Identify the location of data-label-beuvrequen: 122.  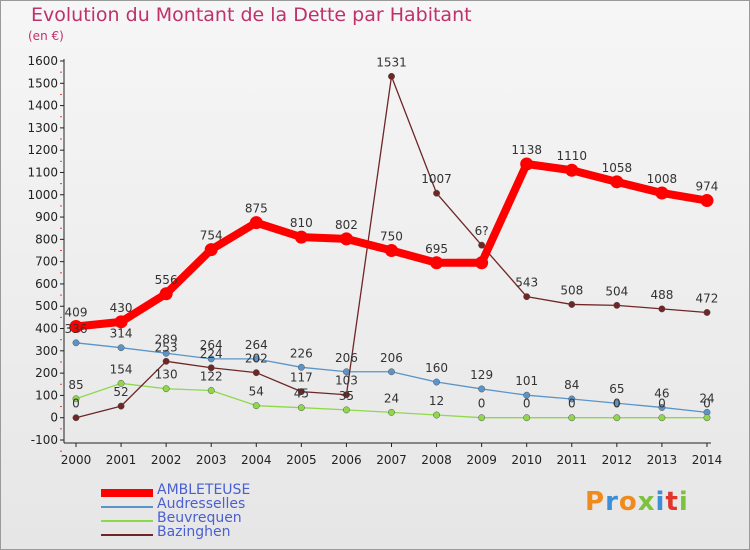
(211, 377).